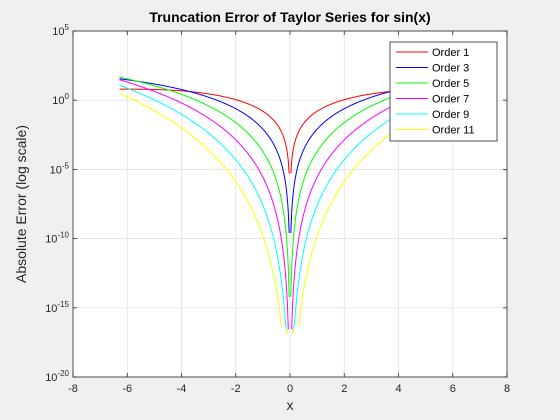 The width and height of the screenshot is (560, 420). What do you see at coordinates (57, 307) in the screenshot?
I see `y-tick-label: 10⁻¹⁵` at bounding box center [57, 307].